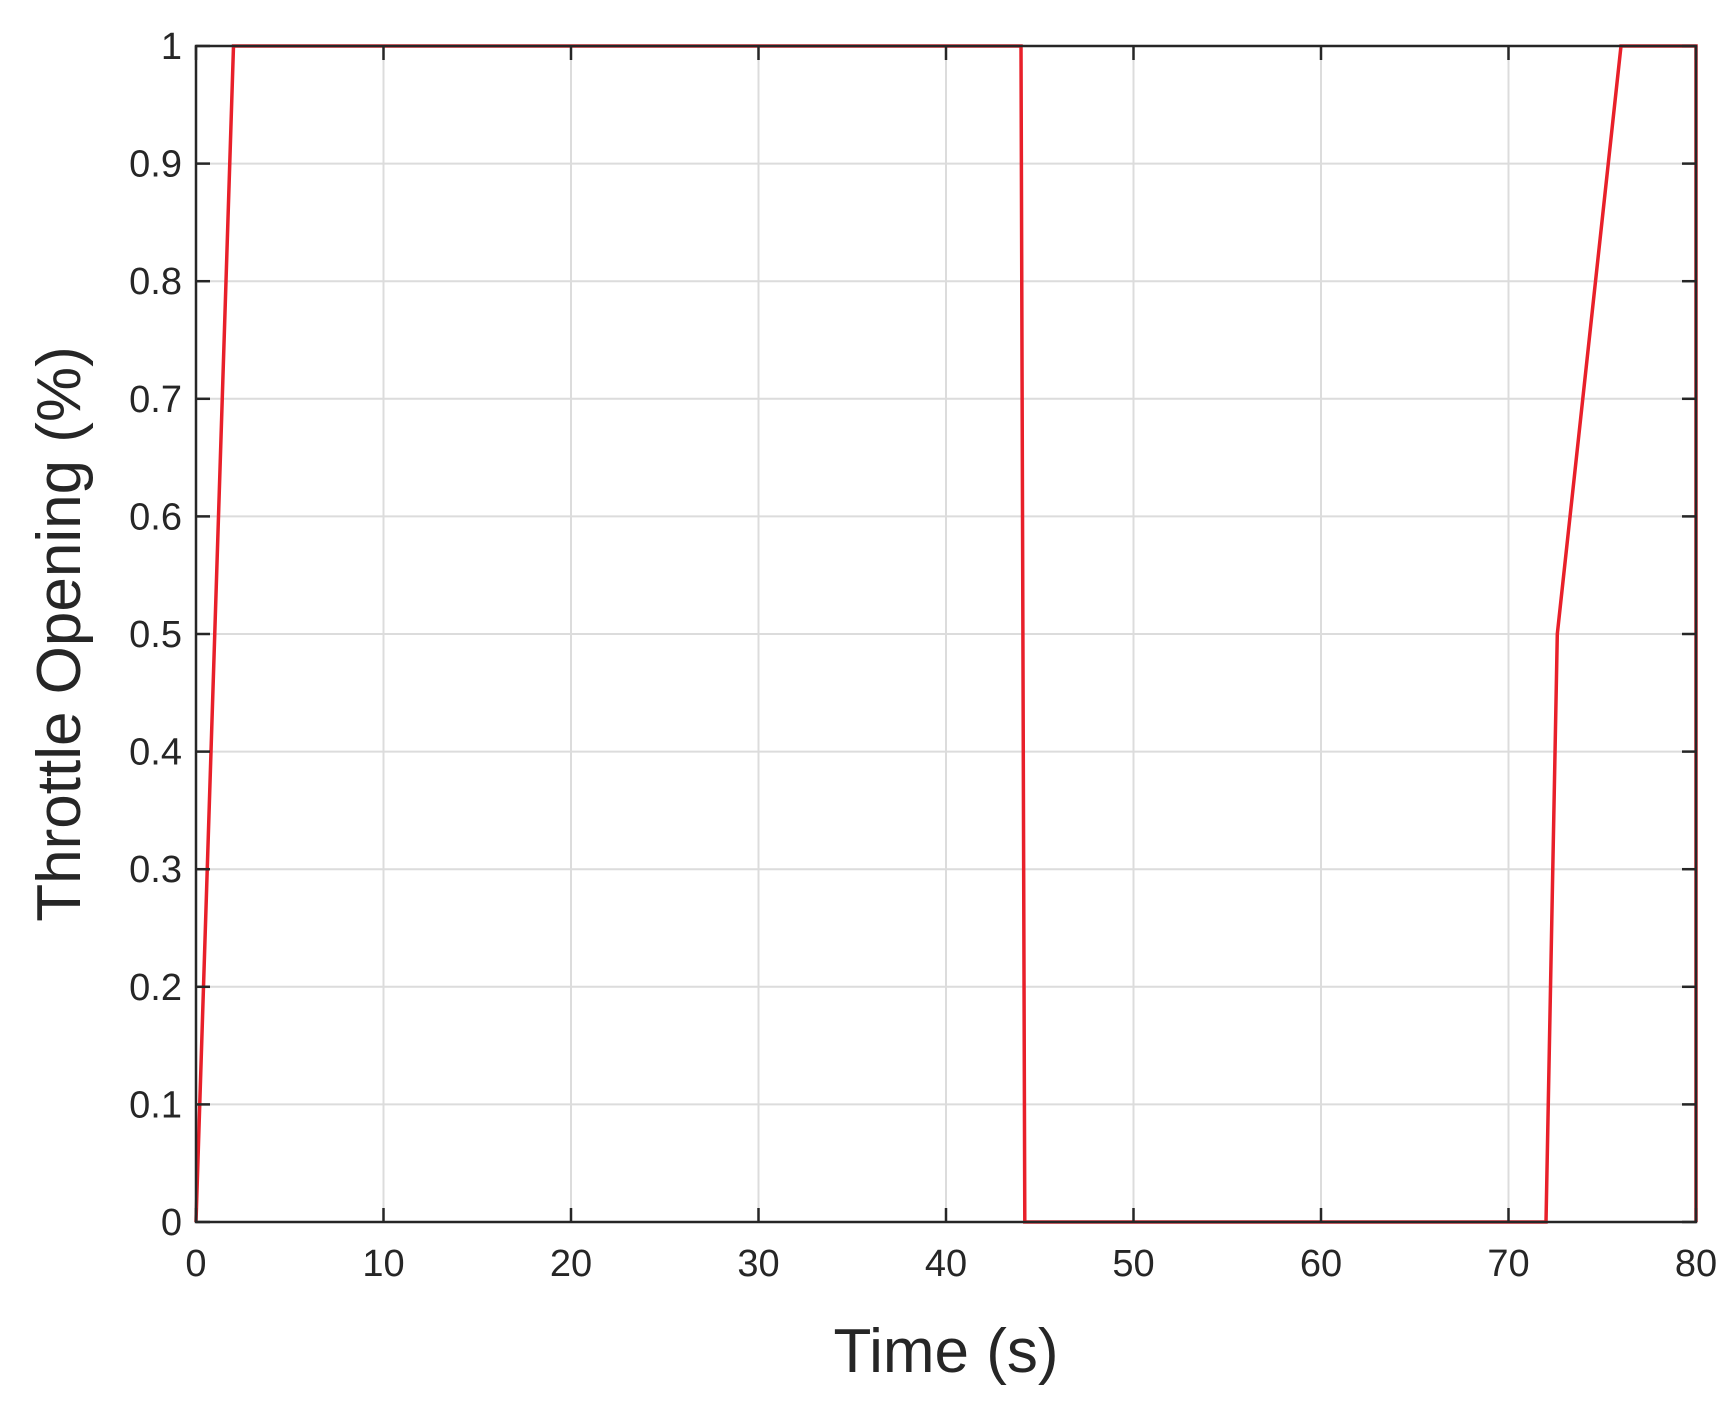 This screenshot has height=1409, width=1731. What do you see at coordinates (1696, 1264) in the screenshot?
I see `x-tick-label: 80` at bounding box center [1696, 1264].